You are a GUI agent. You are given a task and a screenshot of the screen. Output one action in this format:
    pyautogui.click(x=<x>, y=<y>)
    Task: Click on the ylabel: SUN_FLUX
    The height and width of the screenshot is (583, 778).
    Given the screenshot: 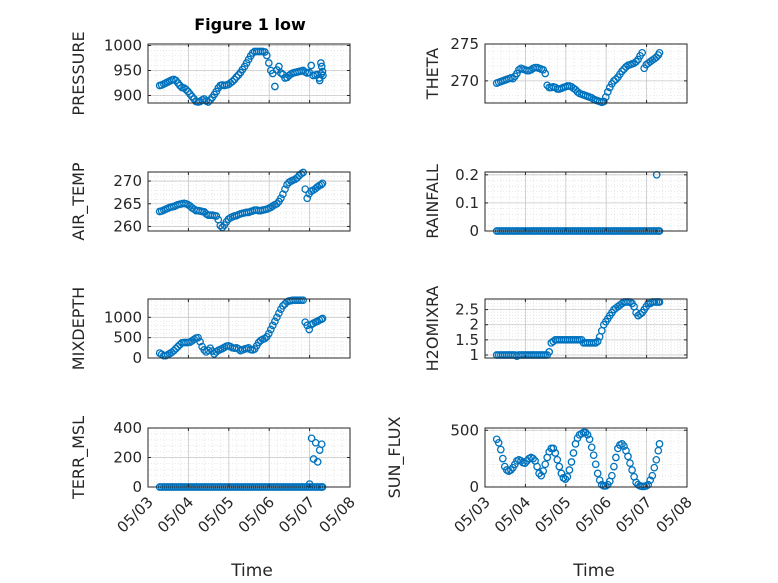 What is the action you would take?
    pyautogui.click(x=395, y=458)
    